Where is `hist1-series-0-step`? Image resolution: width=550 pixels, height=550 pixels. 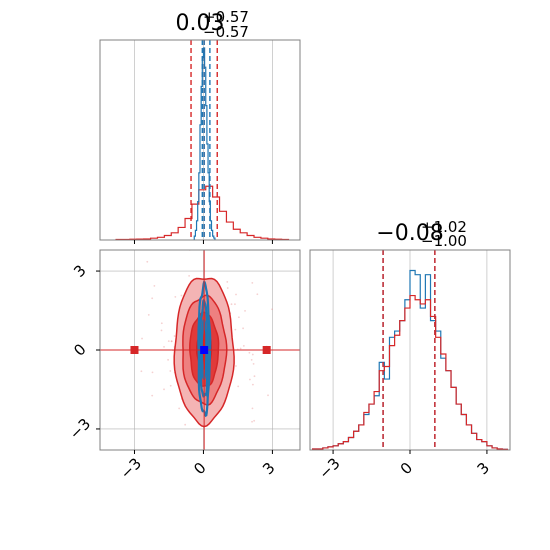 hist1-series-0-step is located at coordinates (202, 213).